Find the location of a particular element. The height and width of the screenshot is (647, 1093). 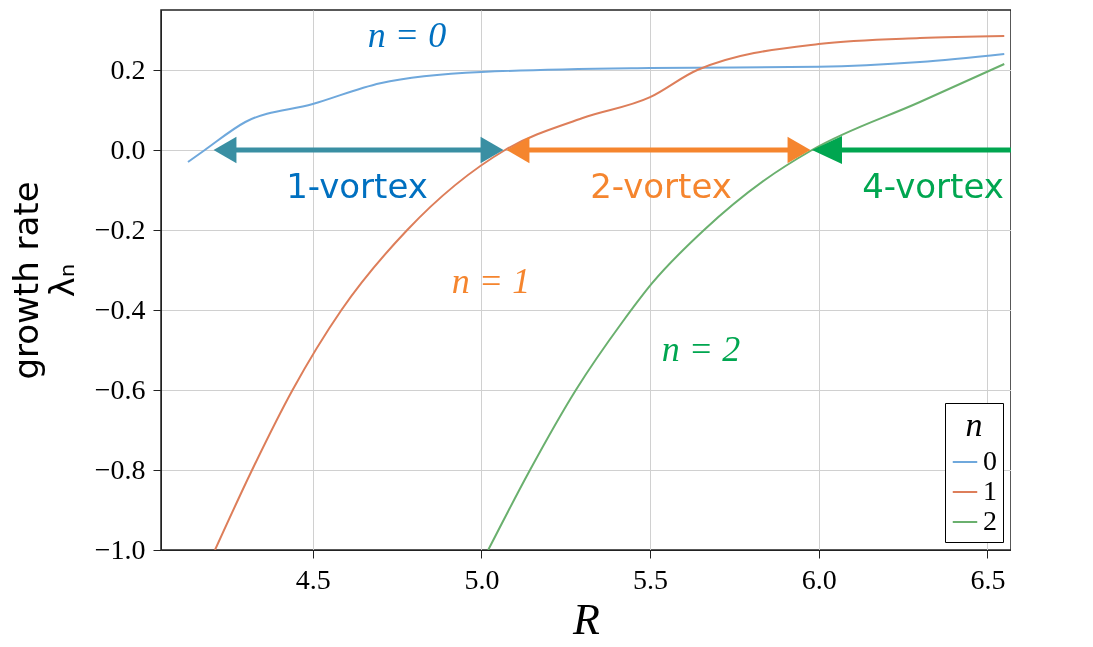

annotation: 1-vortex is located at coordinates (357, 186).